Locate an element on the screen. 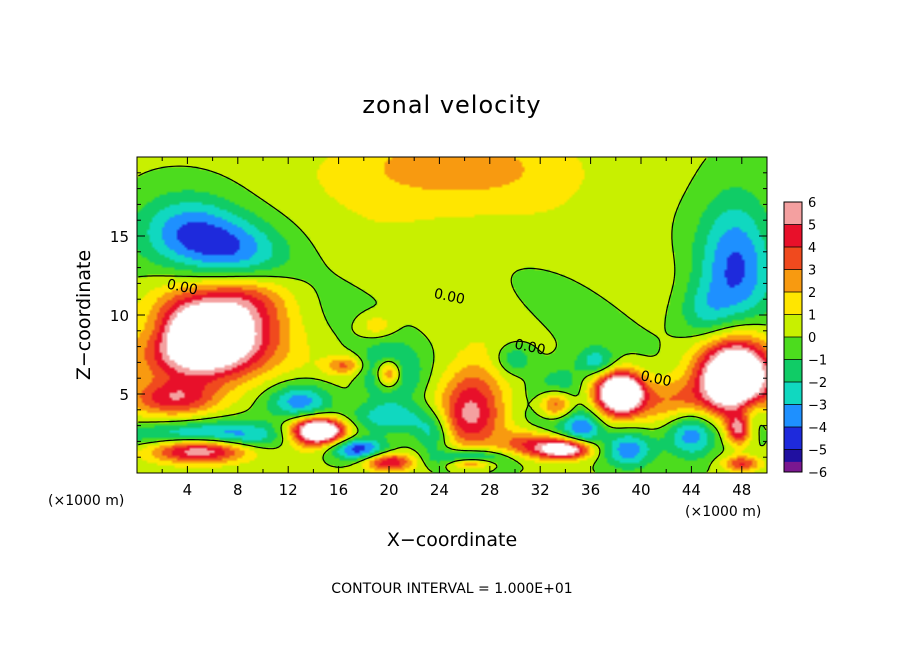  x-tick-label: 20 is located at coordinates (388, 490).